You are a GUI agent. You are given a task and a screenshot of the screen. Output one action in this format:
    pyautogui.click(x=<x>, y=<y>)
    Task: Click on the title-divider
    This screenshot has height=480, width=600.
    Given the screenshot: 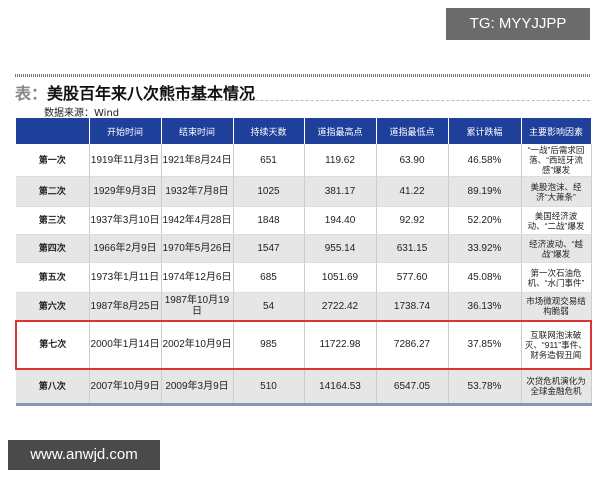 What is the action you would take?
    pyautogui.click(x=380, y=100)
    